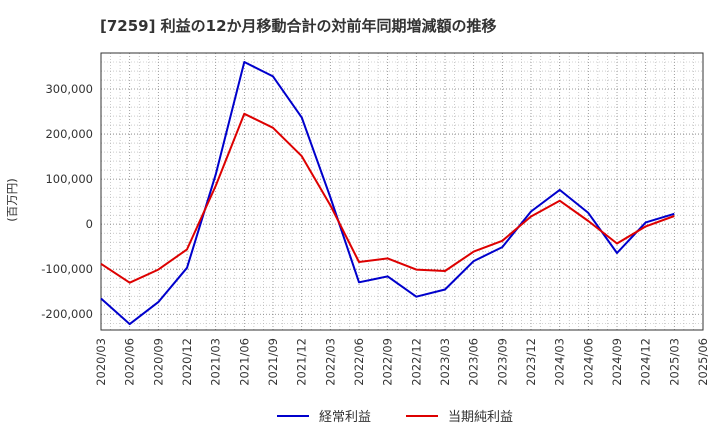 The width and height of the screenshot is (720, 440). I want to click on x-tick-label: 2024/03, so click(560, 362).